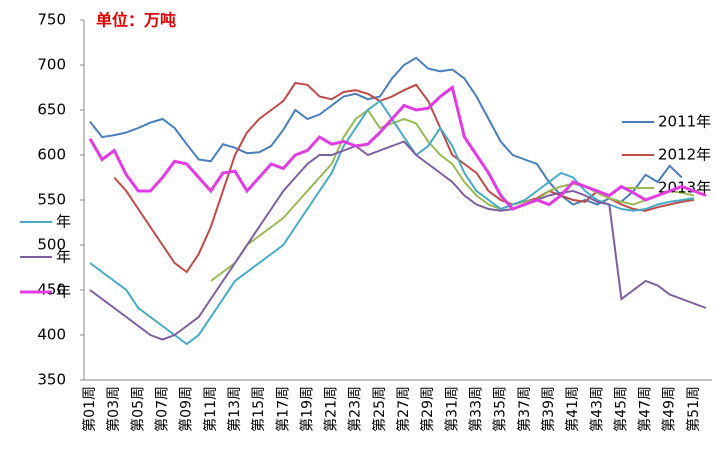 The image size is (715, 460). What do you see at coordinates (51, 65) in the screenshot?
I see `y-tick-label: 700` at bounding box center [51, 65].